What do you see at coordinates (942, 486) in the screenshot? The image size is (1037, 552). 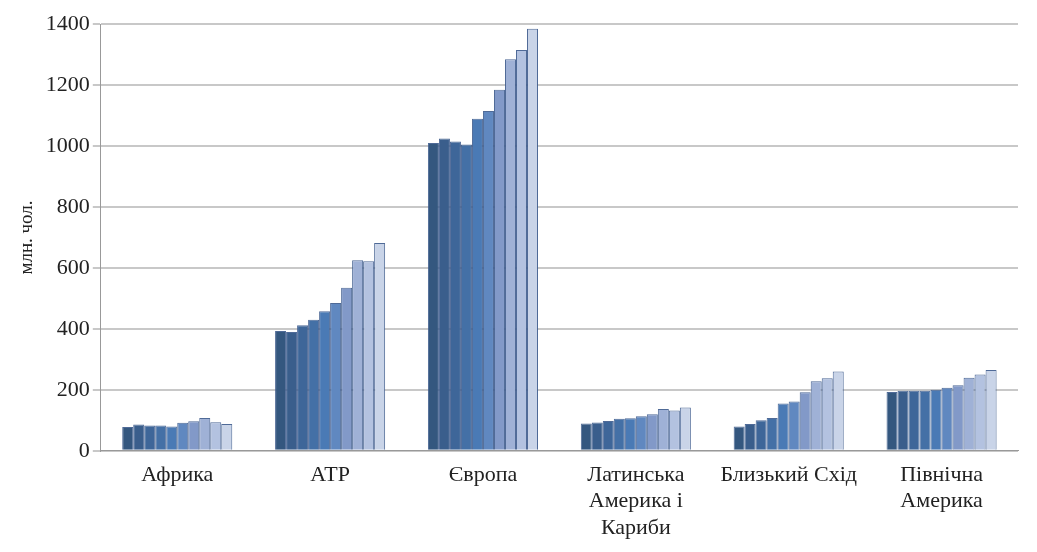 I see `x-tick-label: Північна Америка` at bounding box center [942, 486].